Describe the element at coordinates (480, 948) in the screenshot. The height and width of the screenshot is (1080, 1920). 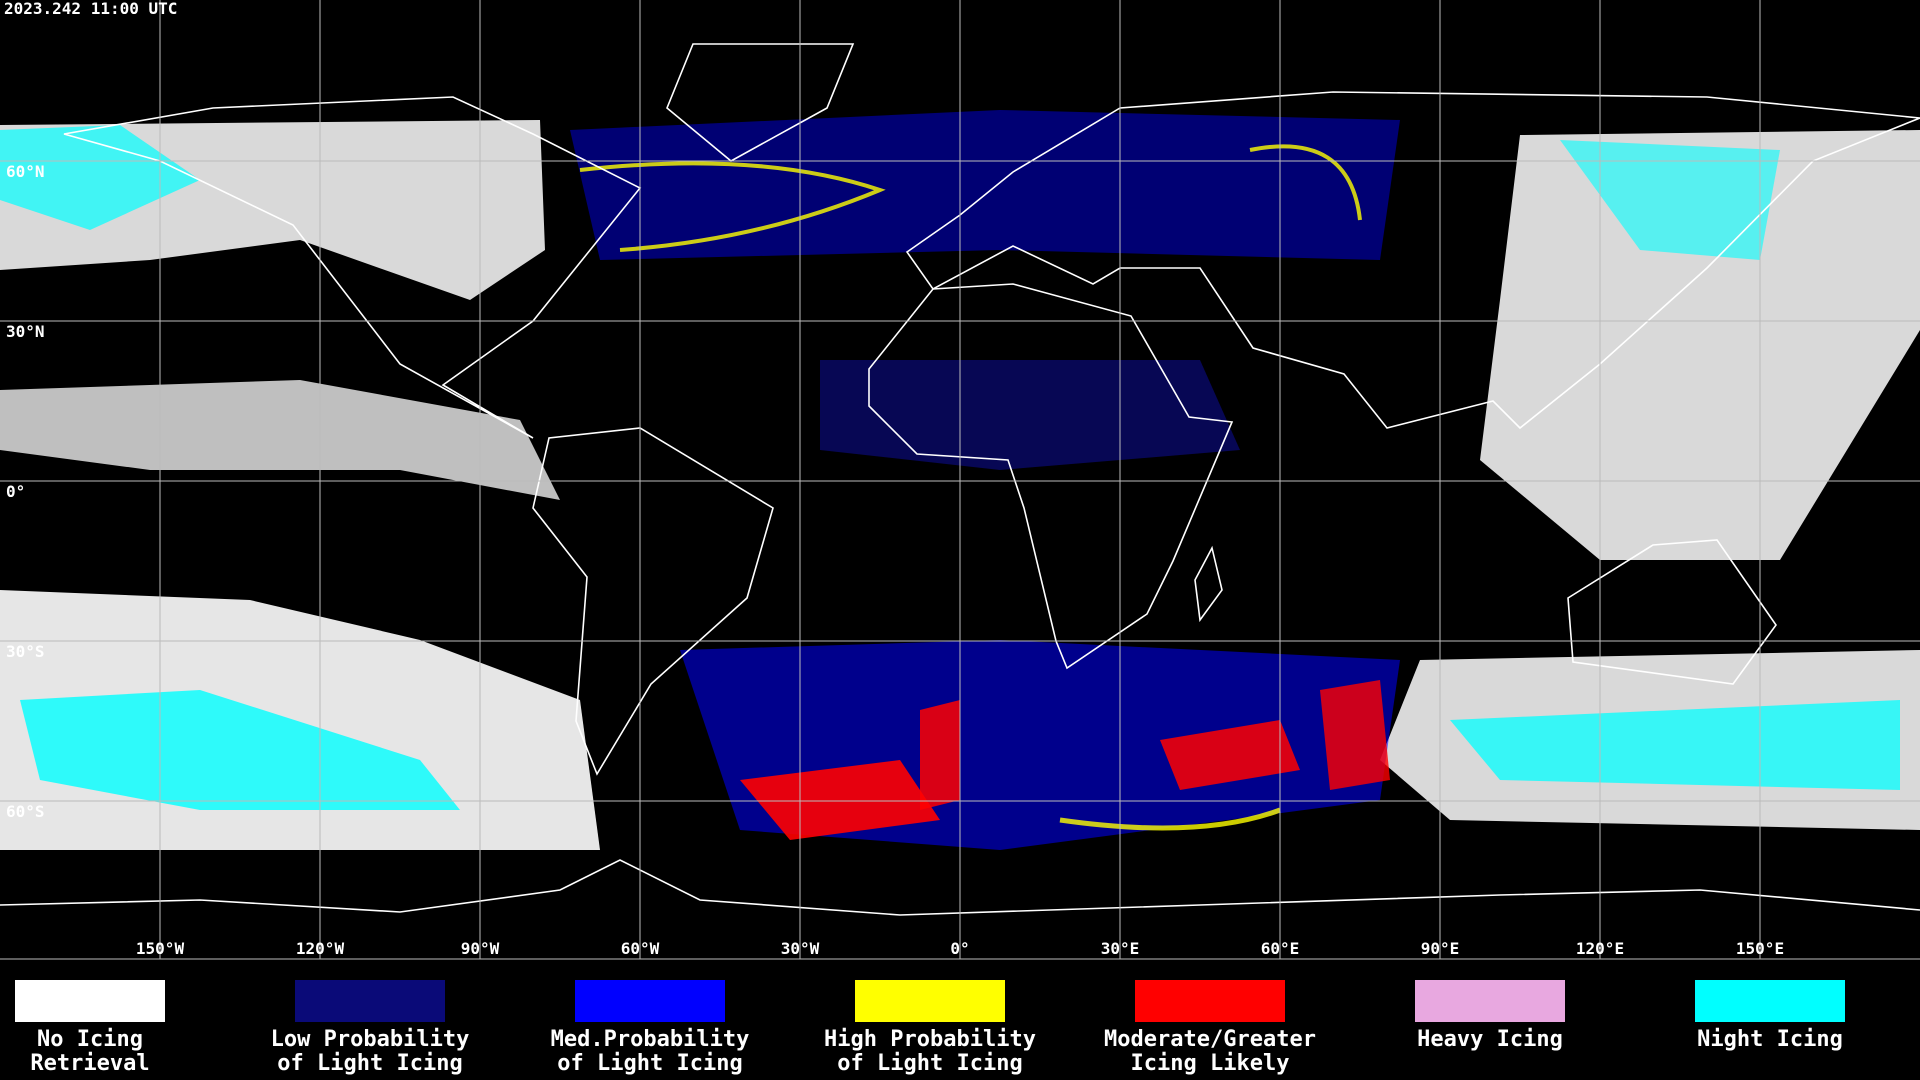
I see `longitude-label: 90°W` at that location.